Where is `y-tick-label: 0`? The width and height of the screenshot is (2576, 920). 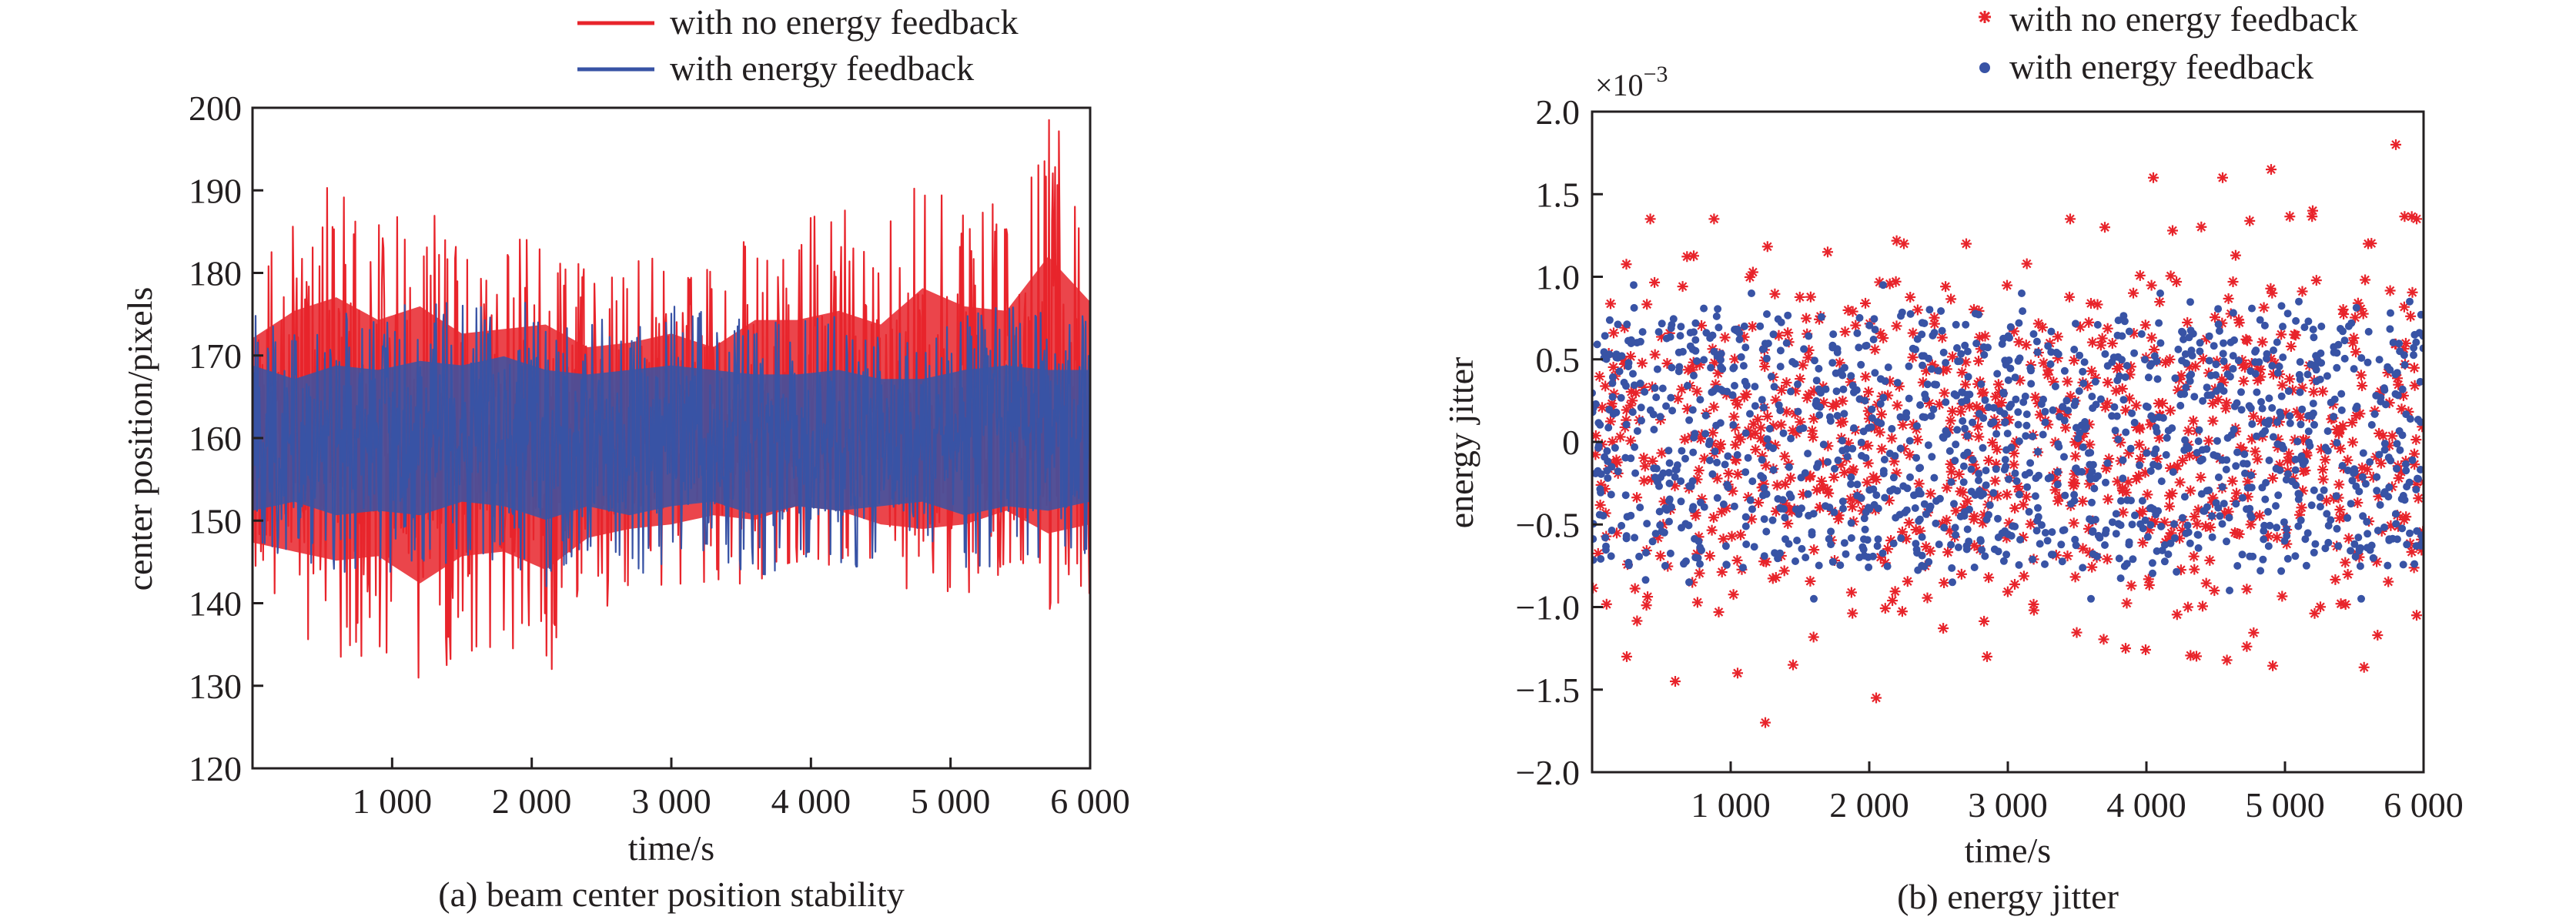
y-tick-label: 0 is located at coordinates (1571, 443).